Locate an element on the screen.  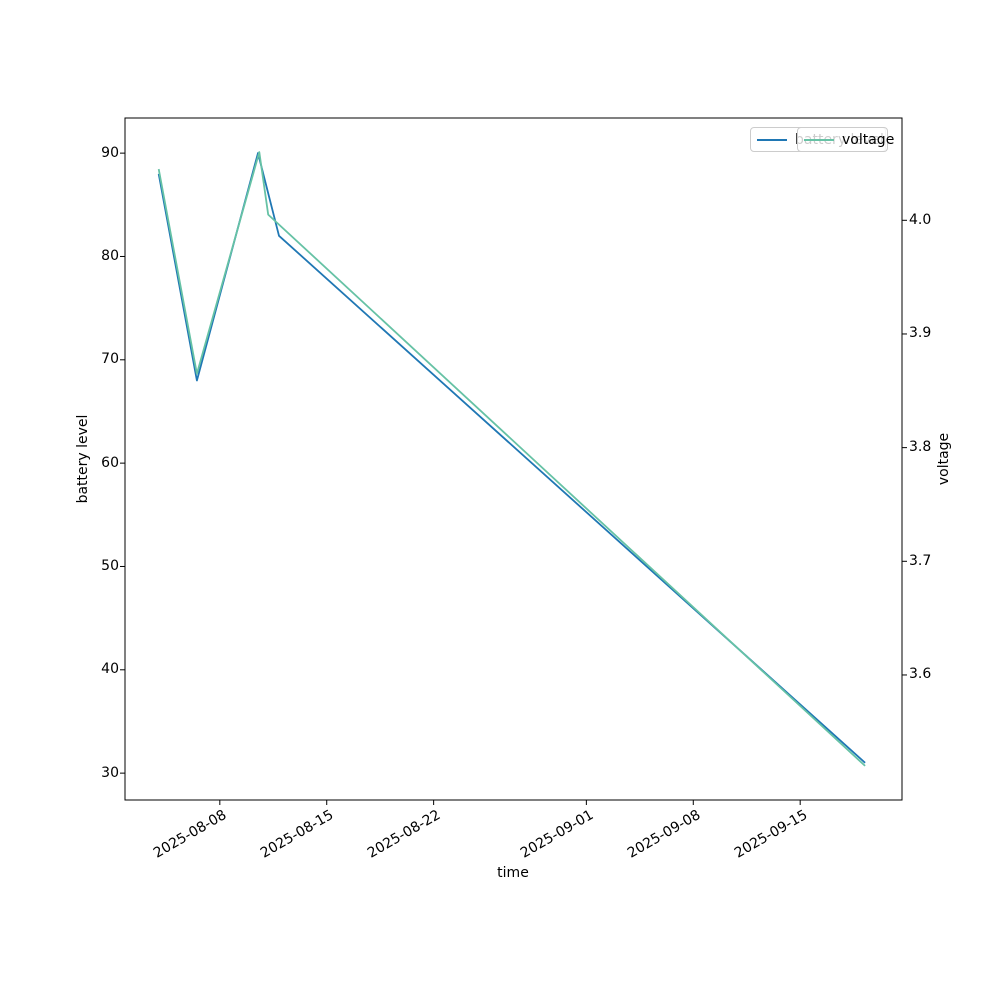
y-right-tick-label: 4.0 is located at coordinates (920, 219).